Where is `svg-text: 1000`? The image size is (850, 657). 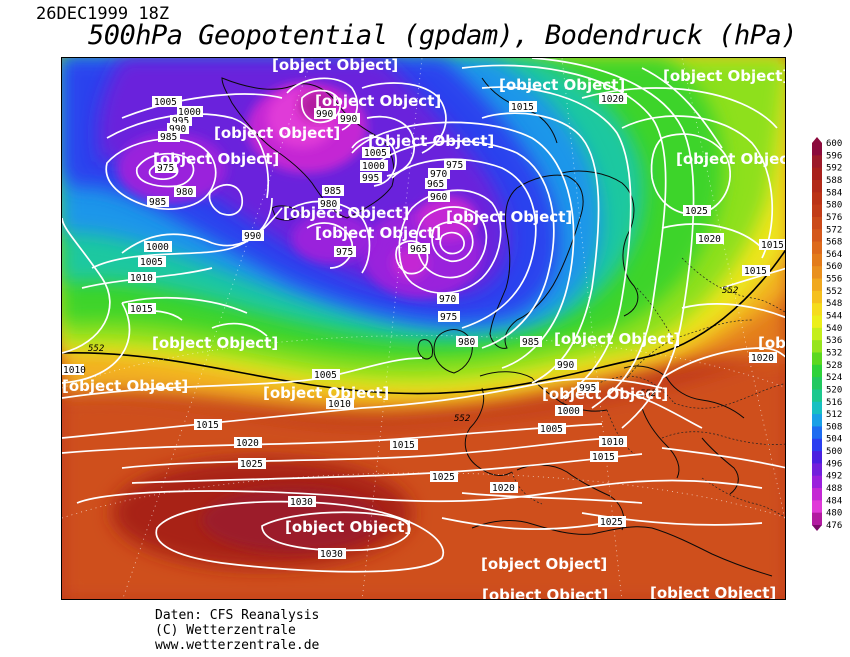
svg-text: 1000 is located at coordinates (373, 166).